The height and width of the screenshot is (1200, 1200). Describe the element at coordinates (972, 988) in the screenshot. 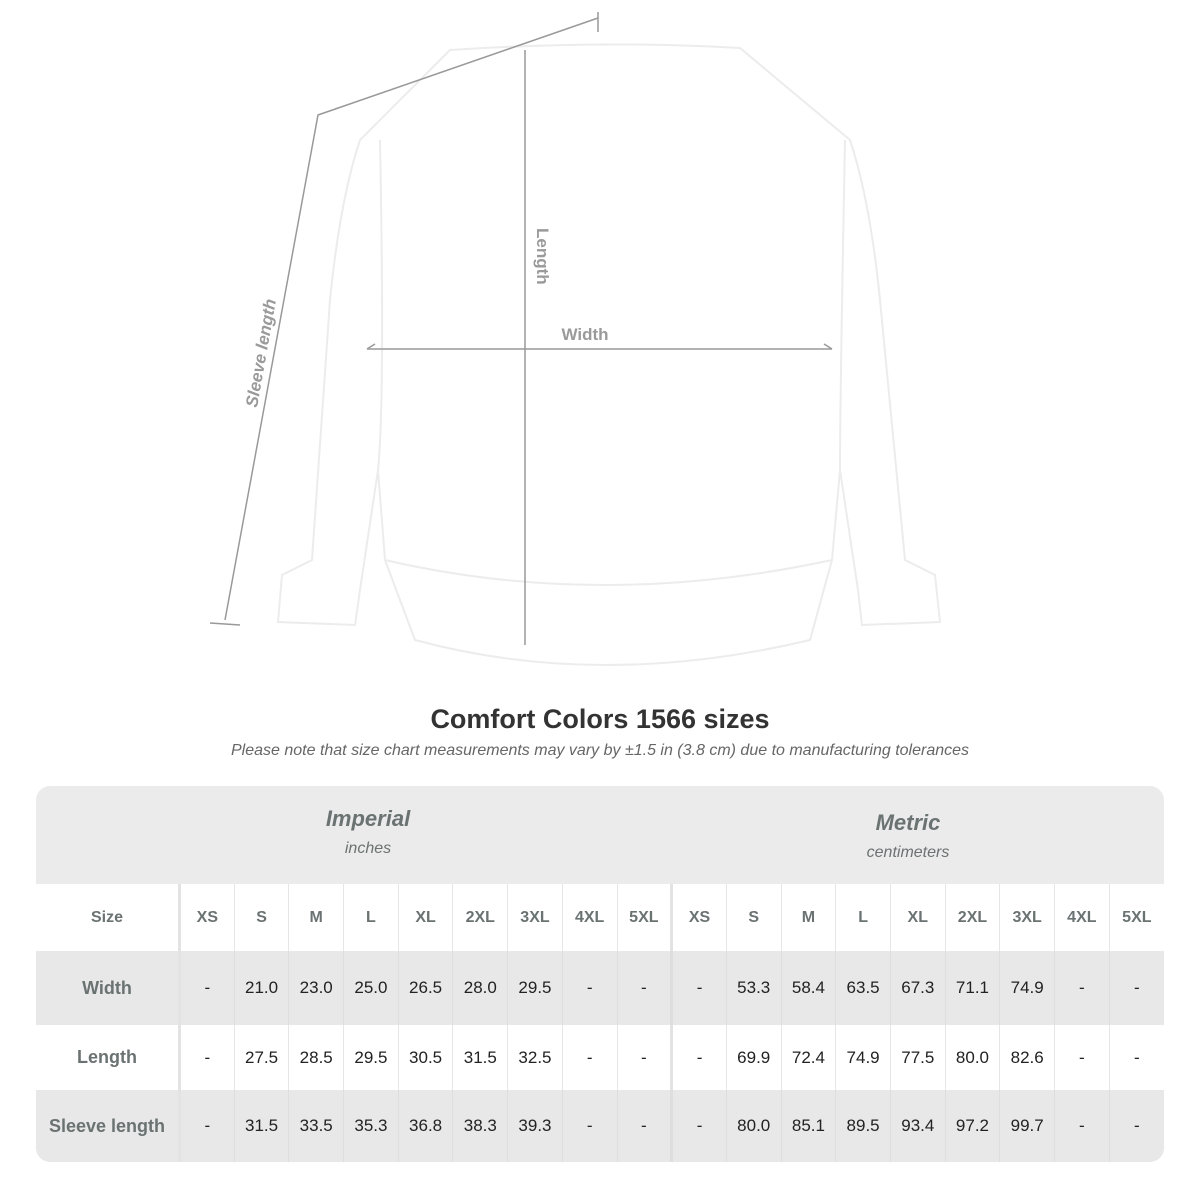

I see `metric-value-cell: 71.1` at that location.